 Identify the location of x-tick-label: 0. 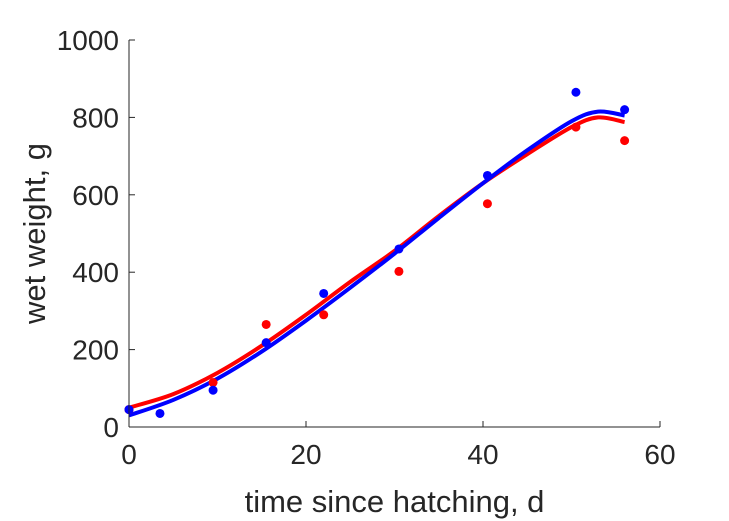
(129, 454).